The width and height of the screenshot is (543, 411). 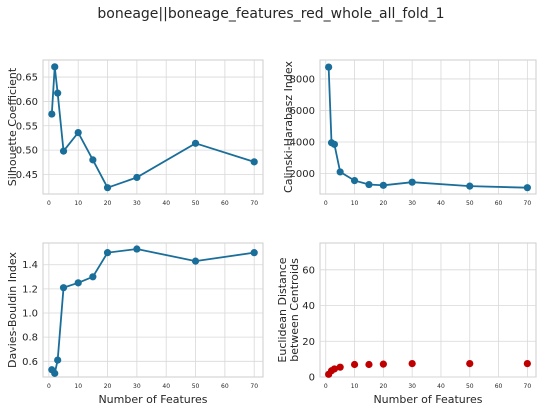 What do you see at coordinates (30, 362) in the screenshot?
I see `y-tick-label: 0.6` at bounding box center [30, 362].